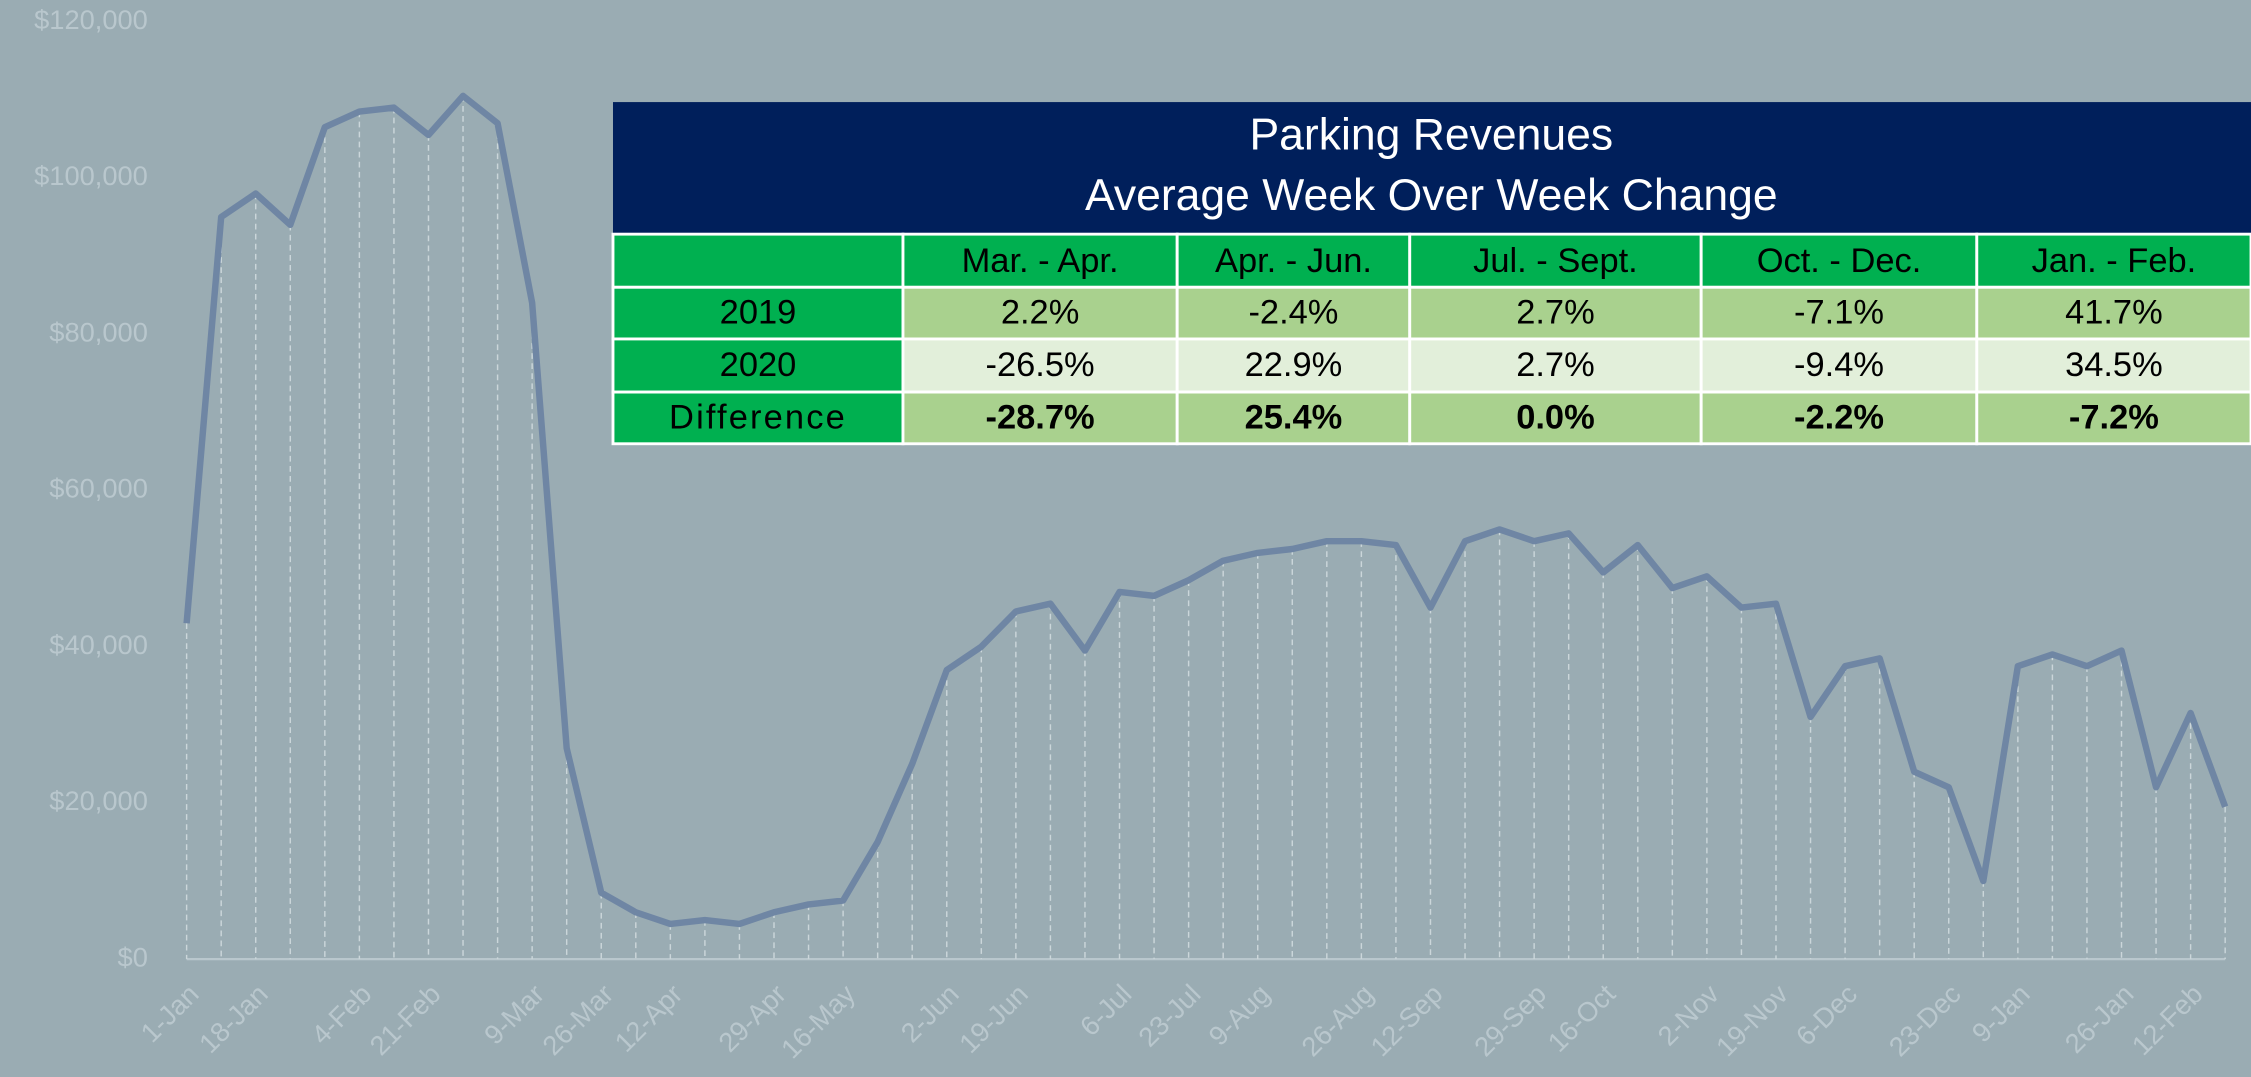 The image size is (2251, 1077). I want to click on x-tick-label: 12-Apr, so click(649, 1018).